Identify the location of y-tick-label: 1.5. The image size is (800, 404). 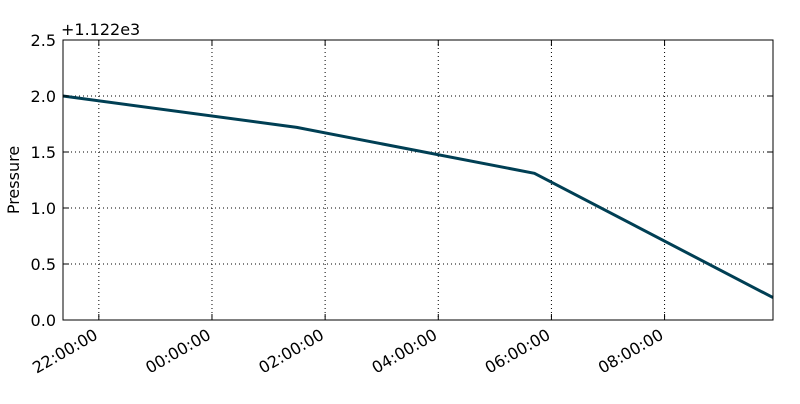
(43, 152).